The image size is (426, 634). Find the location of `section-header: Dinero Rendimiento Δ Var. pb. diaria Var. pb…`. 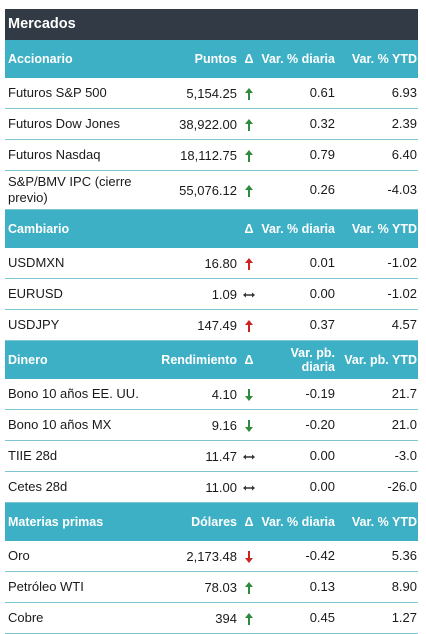

section-header: Dinero Rendimiento Δ Var. pb. diaria Var. pb… is located at coordinates (211, 360).